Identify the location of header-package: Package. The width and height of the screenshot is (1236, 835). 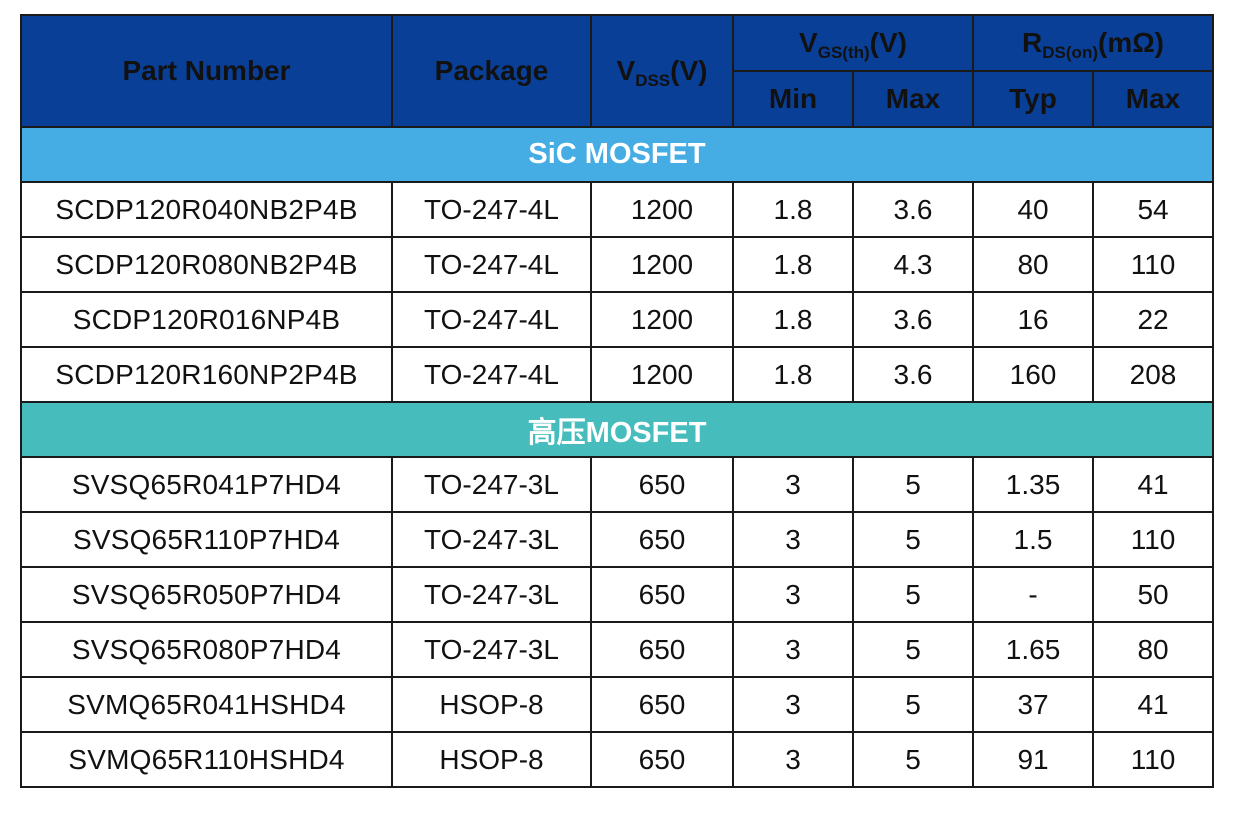
(491, 71).